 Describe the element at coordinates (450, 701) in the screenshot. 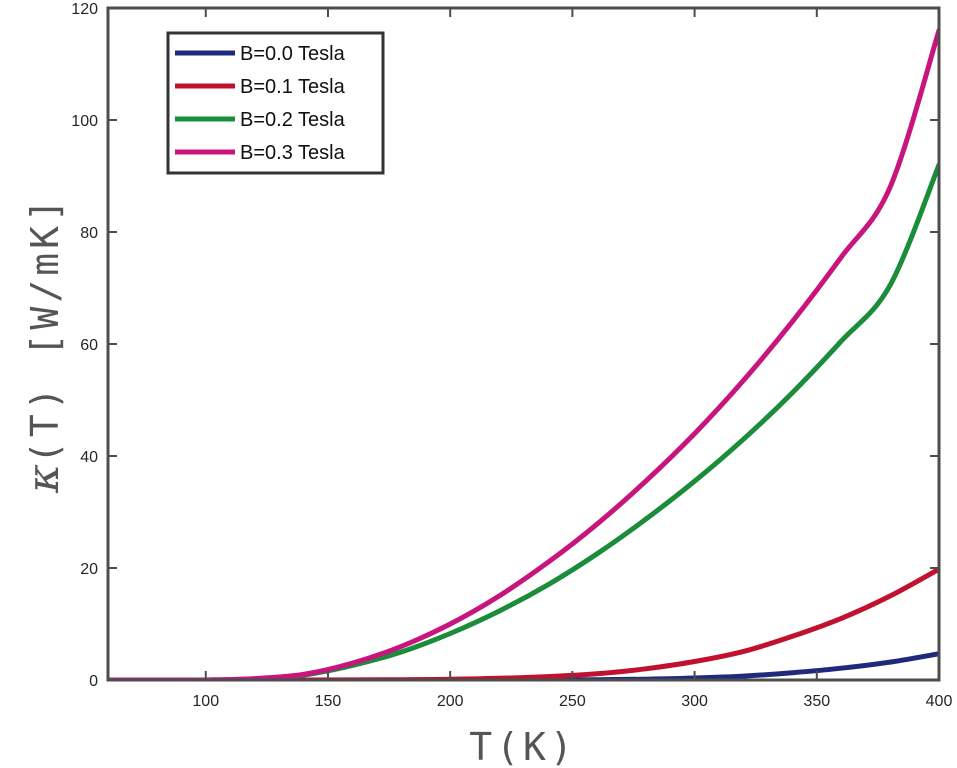

I see `x-tick-label: 200` at that location.